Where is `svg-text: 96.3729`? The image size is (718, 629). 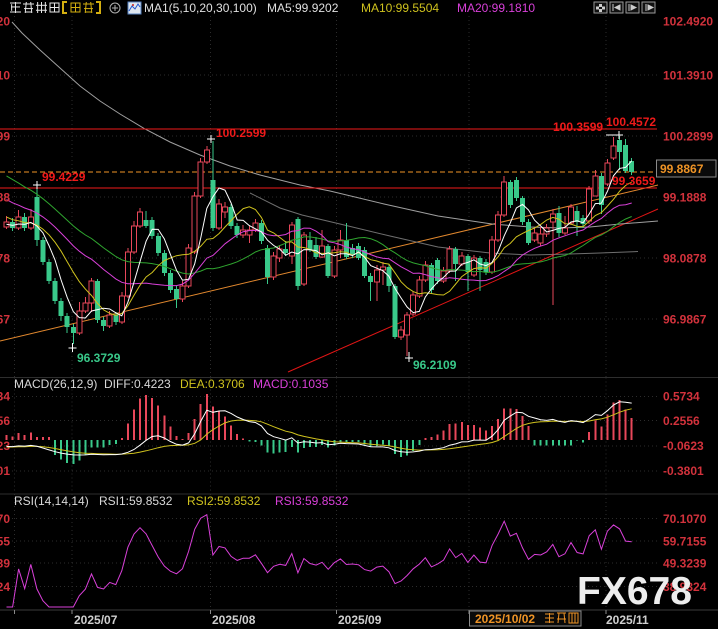 svg-text: 96.3729 is located at coordinates (99, 358).